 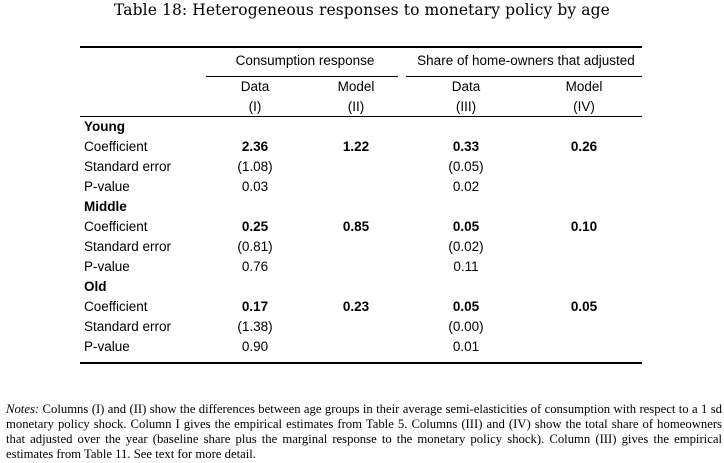 I want to click on table-cell: 0.11, so click(x=466, y=266).